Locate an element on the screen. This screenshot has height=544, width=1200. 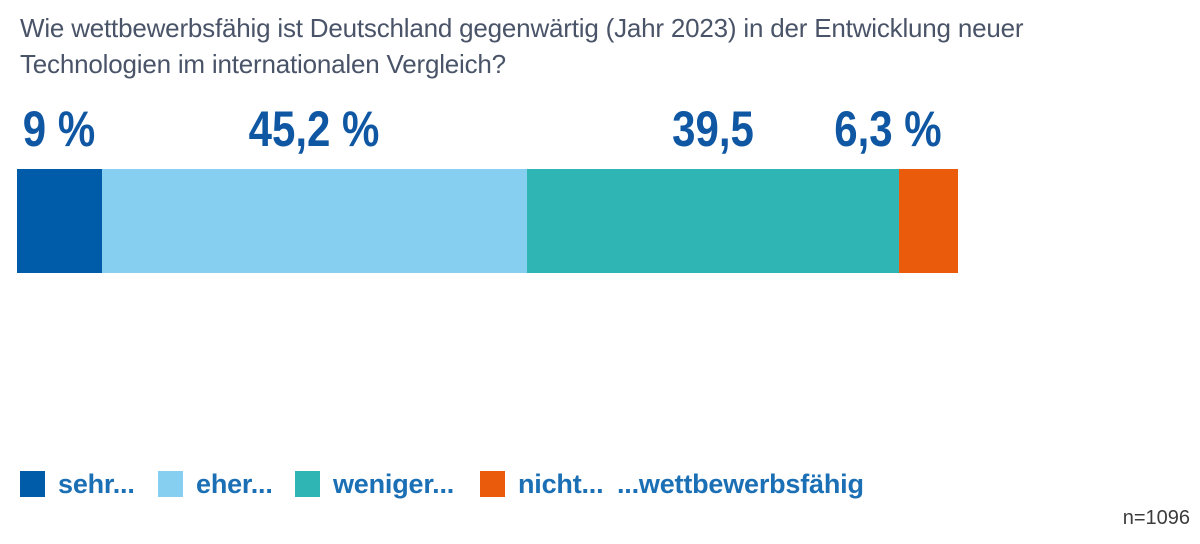
value-label-1: 9 % is located at coordinates (59, 129).